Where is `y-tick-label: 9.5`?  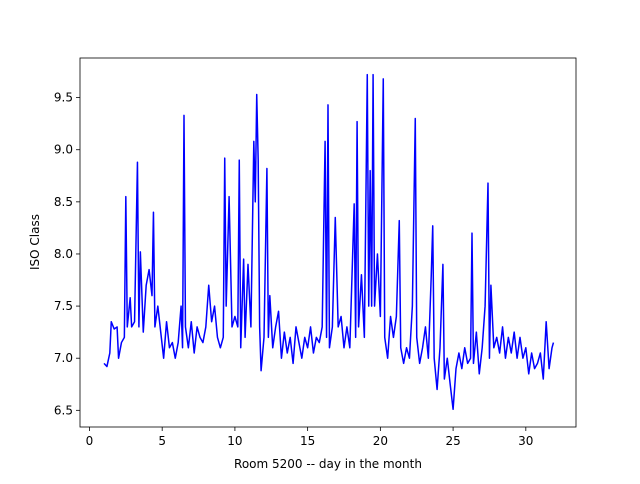 y-tick-label: 9.5 is located at coordinates (63, 98).